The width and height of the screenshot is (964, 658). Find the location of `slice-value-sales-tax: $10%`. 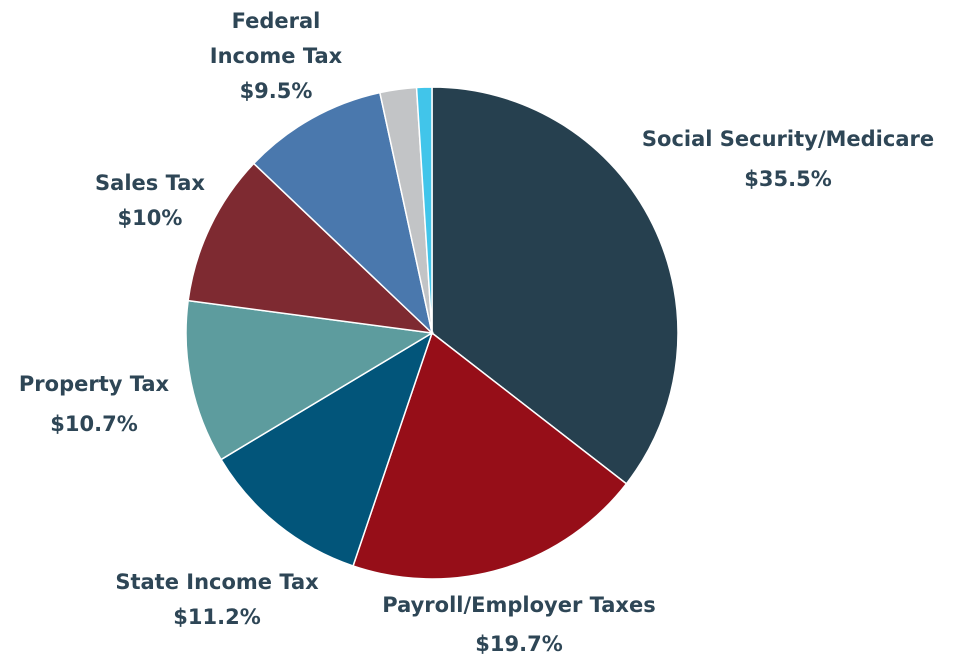

slice-value-sales-tax: $10% is located at coordinates (150, 218).